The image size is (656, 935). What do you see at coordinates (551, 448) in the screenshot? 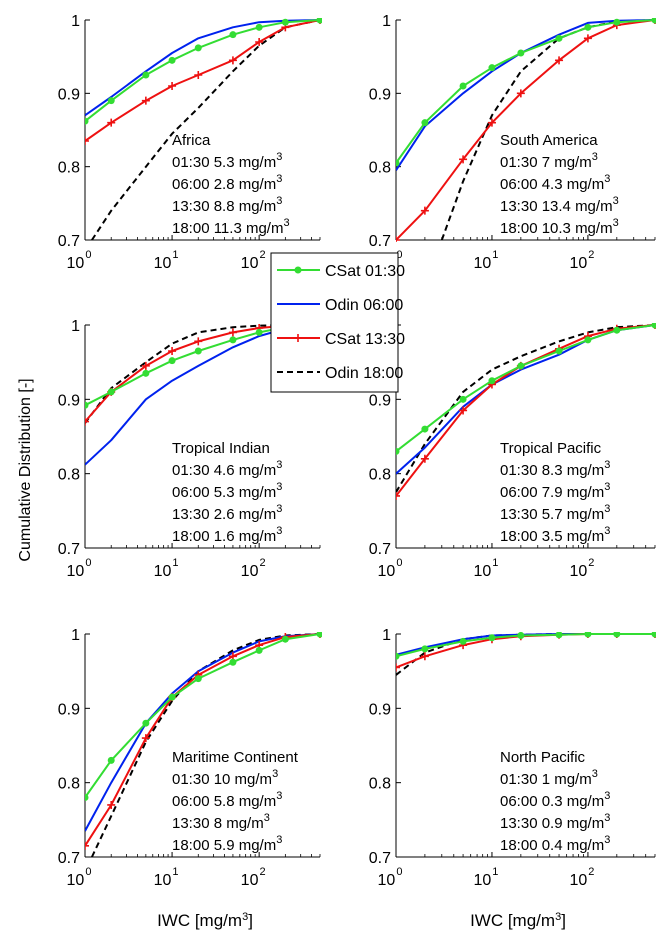
I see `panel-title: Tropical Pacific` at bounding box center [551, 448].